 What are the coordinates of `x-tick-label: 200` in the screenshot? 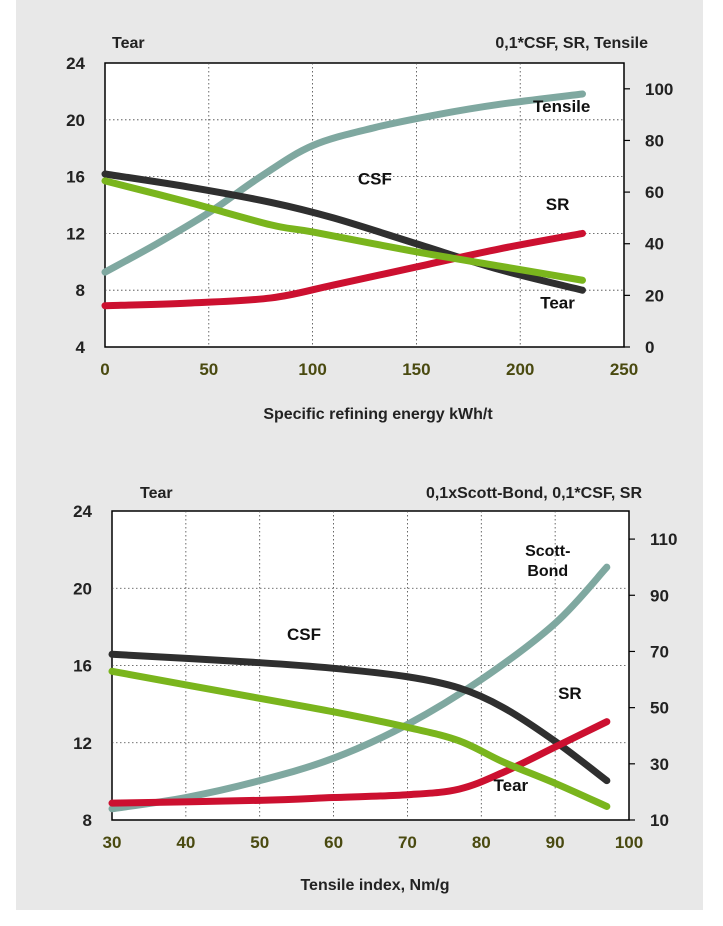 It's located at (520, 369).